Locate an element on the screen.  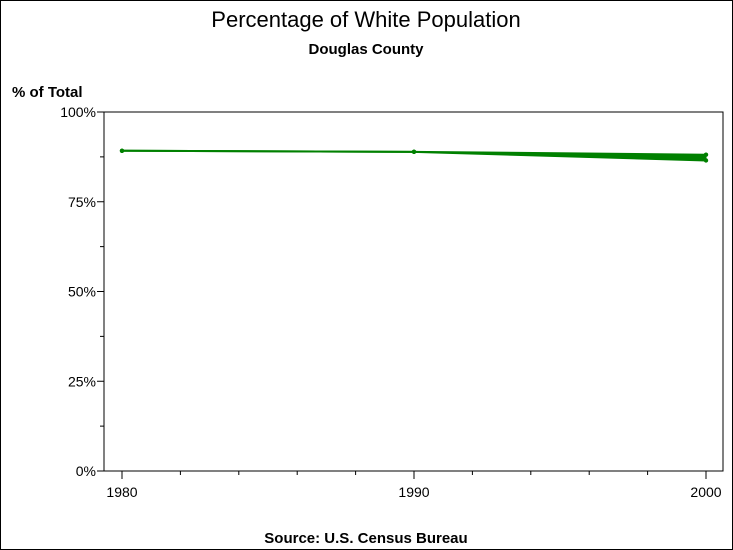
y-tick-label: 50% is located at coordinates (82, 292).